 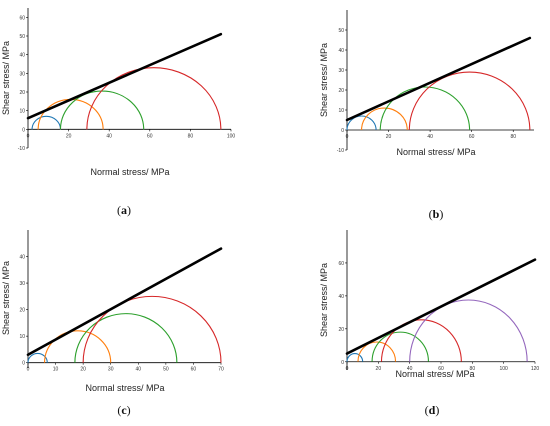 I want to click on x-tick-label: 120, so click(x=535, y=369).